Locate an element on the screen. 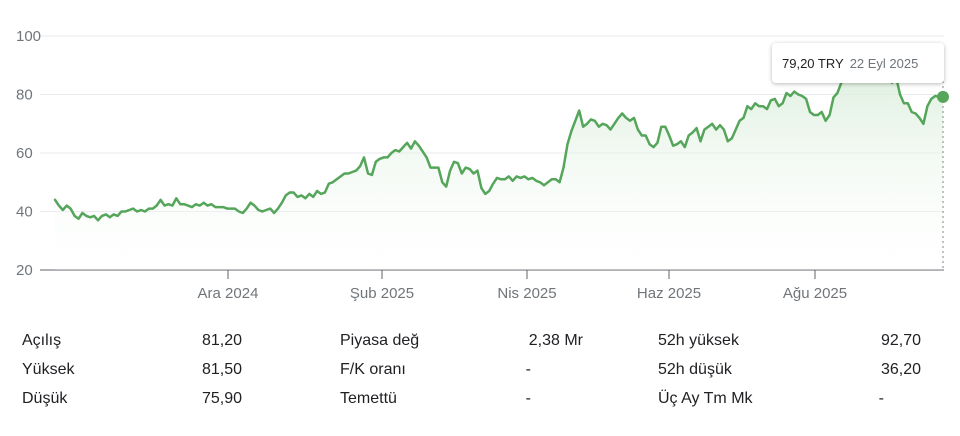 This screenshot has width=960, height=436. stat-label: Piyasa değ is located at coordinates (380, 340).